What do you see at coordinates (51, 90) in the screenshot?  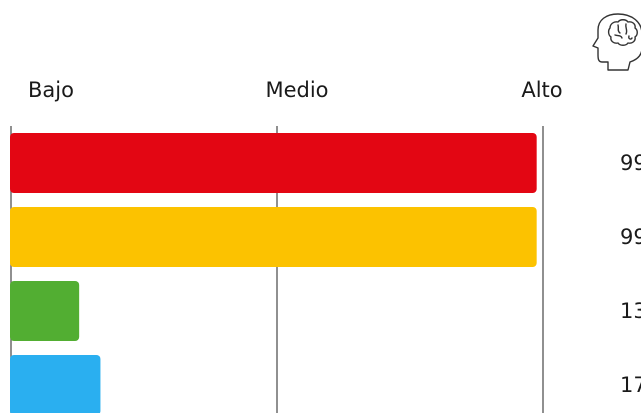 I see `scale-label-bajo: Bajo` at bounding box center [51, 90].